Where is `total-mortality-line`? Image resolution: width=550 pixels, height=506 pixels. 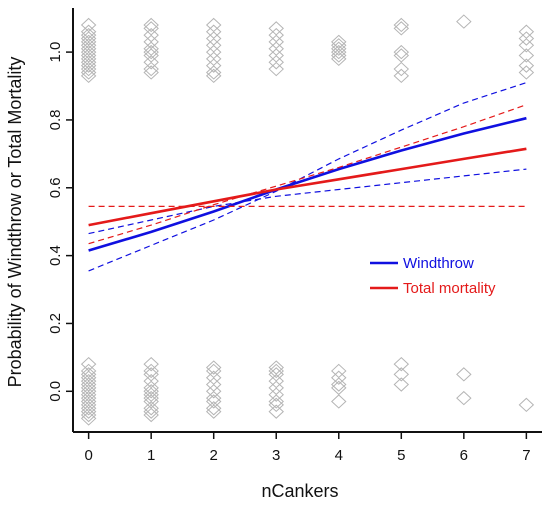
total-mortality-line is located at coordinates (307, 187).